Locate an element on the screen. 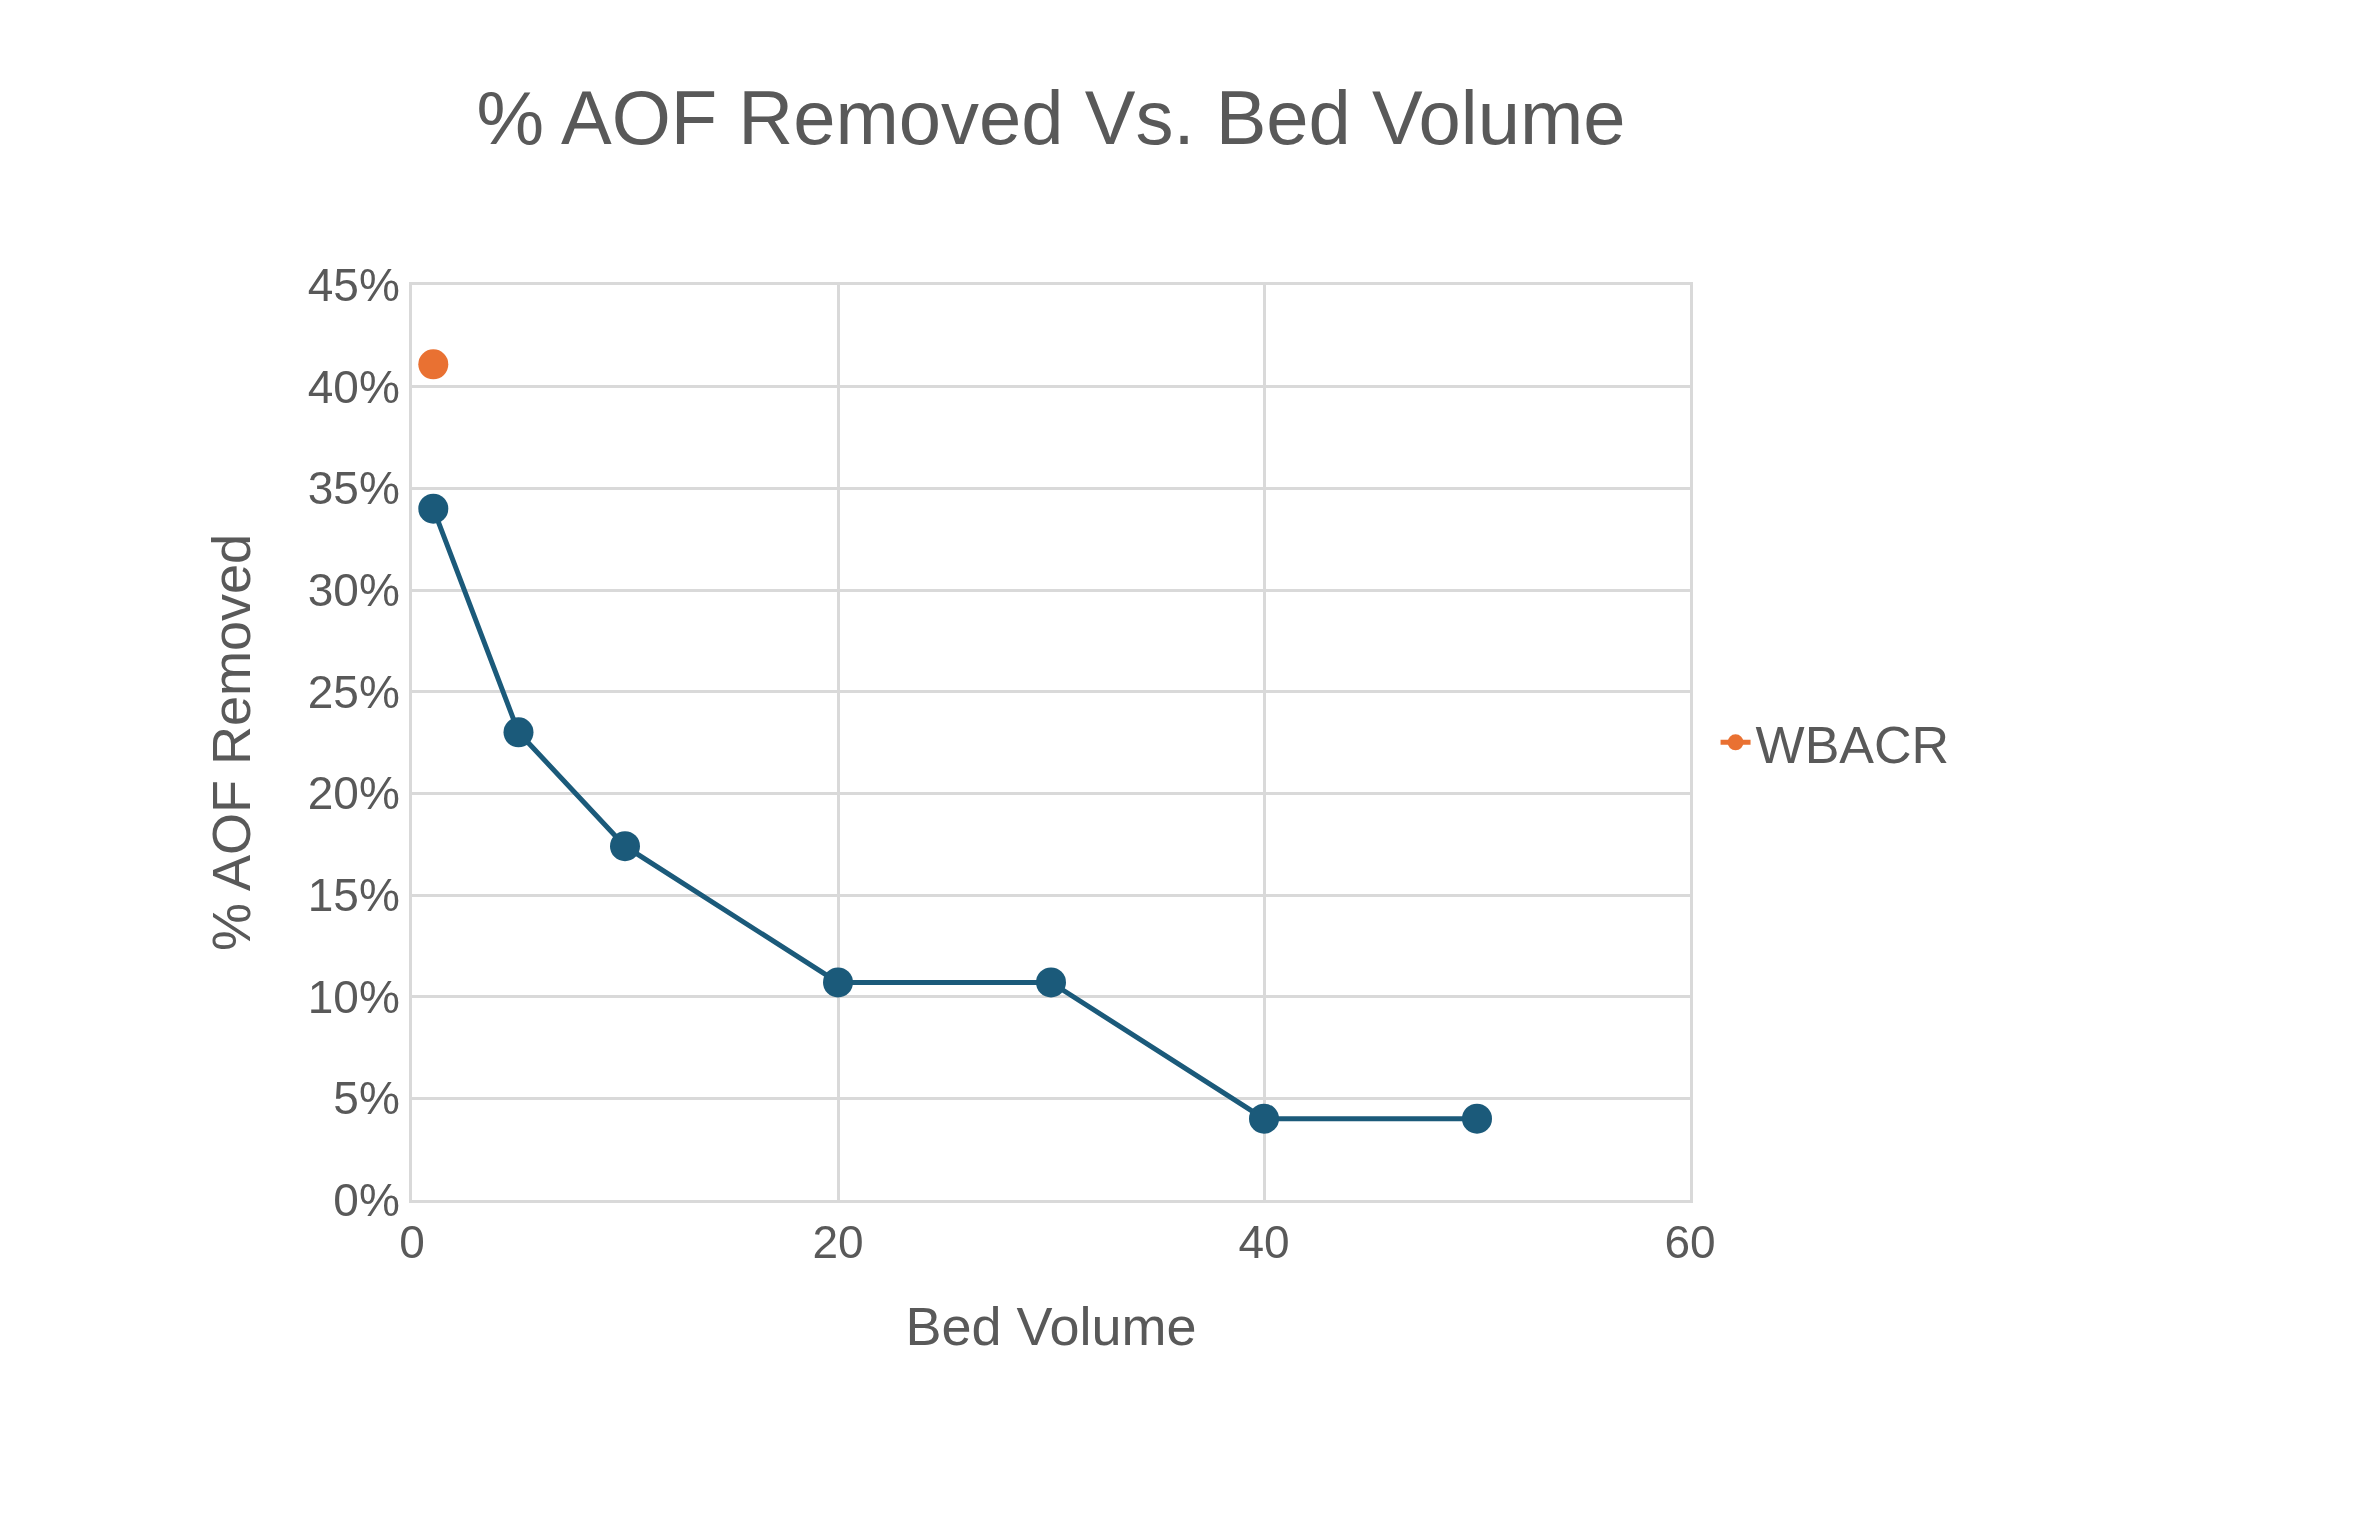 The image size is (2372, 1519). y-tick-label: 25% is located at coordinates (353, 691).